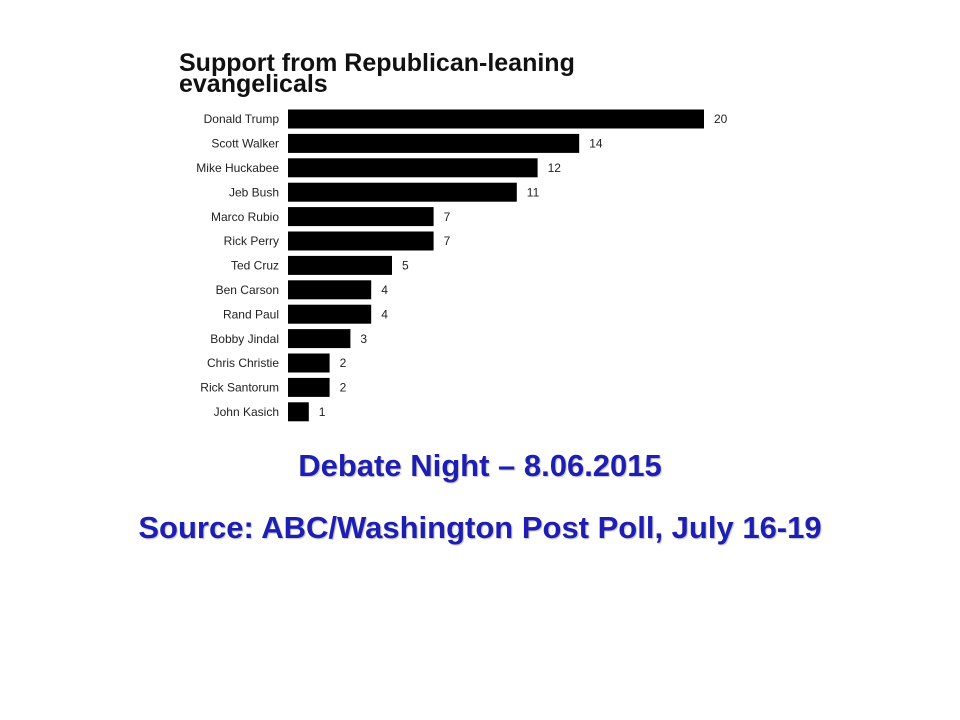 The height and width of the screenshot is (720, 960). What do you see at coordinates (533, 192) in the screenshot?
I see `value-label: 11` at bounding box center [533, 192].